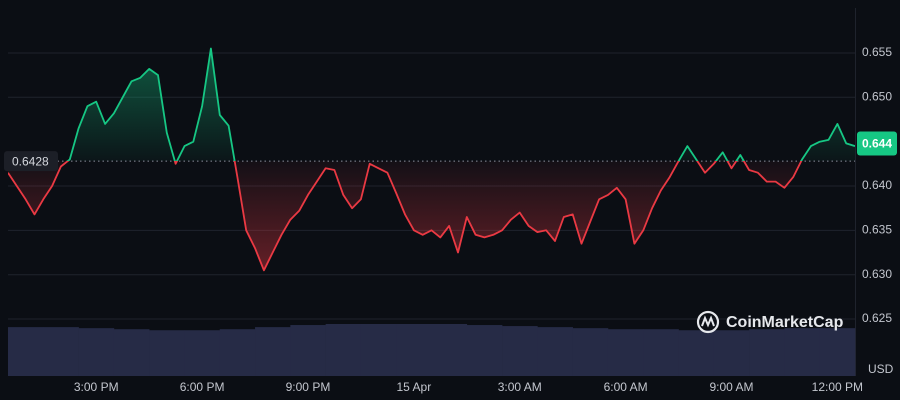 This screenshot has height=400, width=900. What do you see at coordinates (414, 387) in the screenshot?
I see `x-tick-label: 15 Apr` at bounding box center [414, 387].